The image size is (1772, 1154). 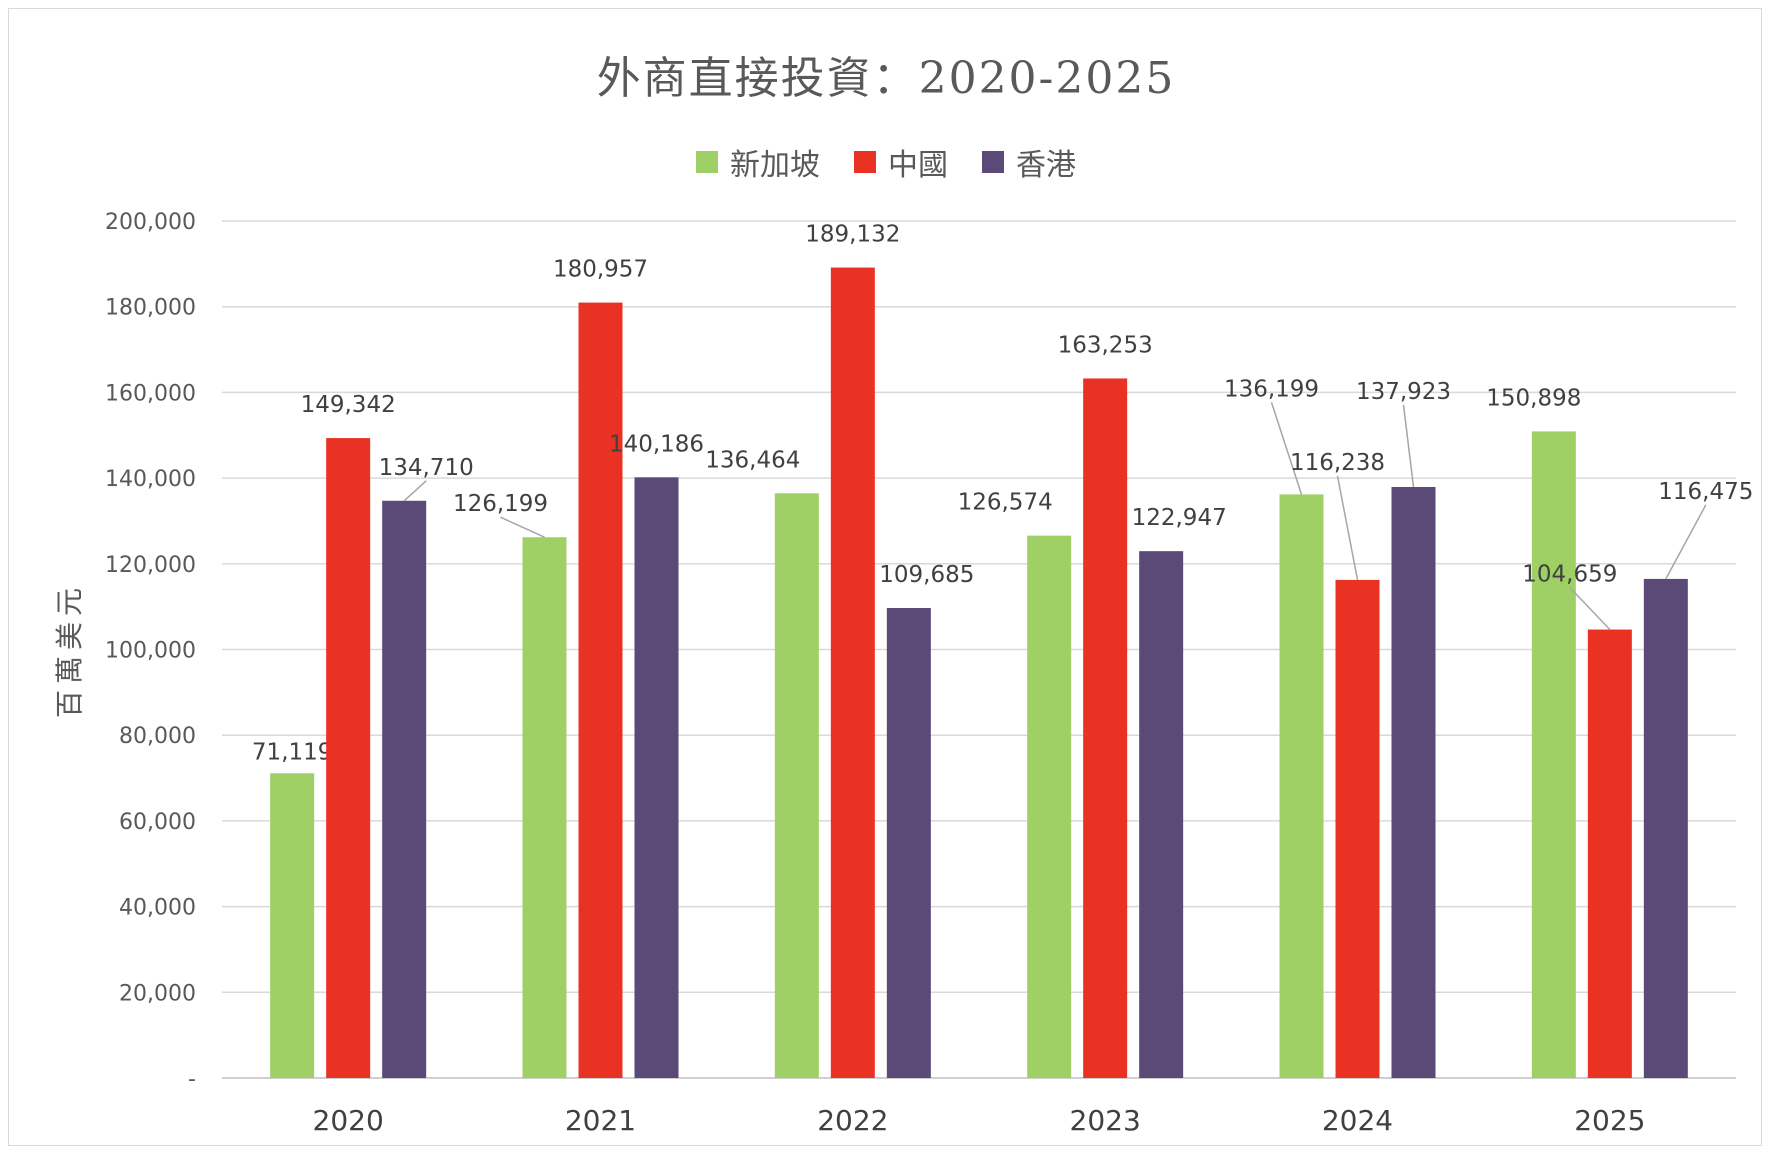 I want to click on data-label: 149,342, so click(x=348, y=405).